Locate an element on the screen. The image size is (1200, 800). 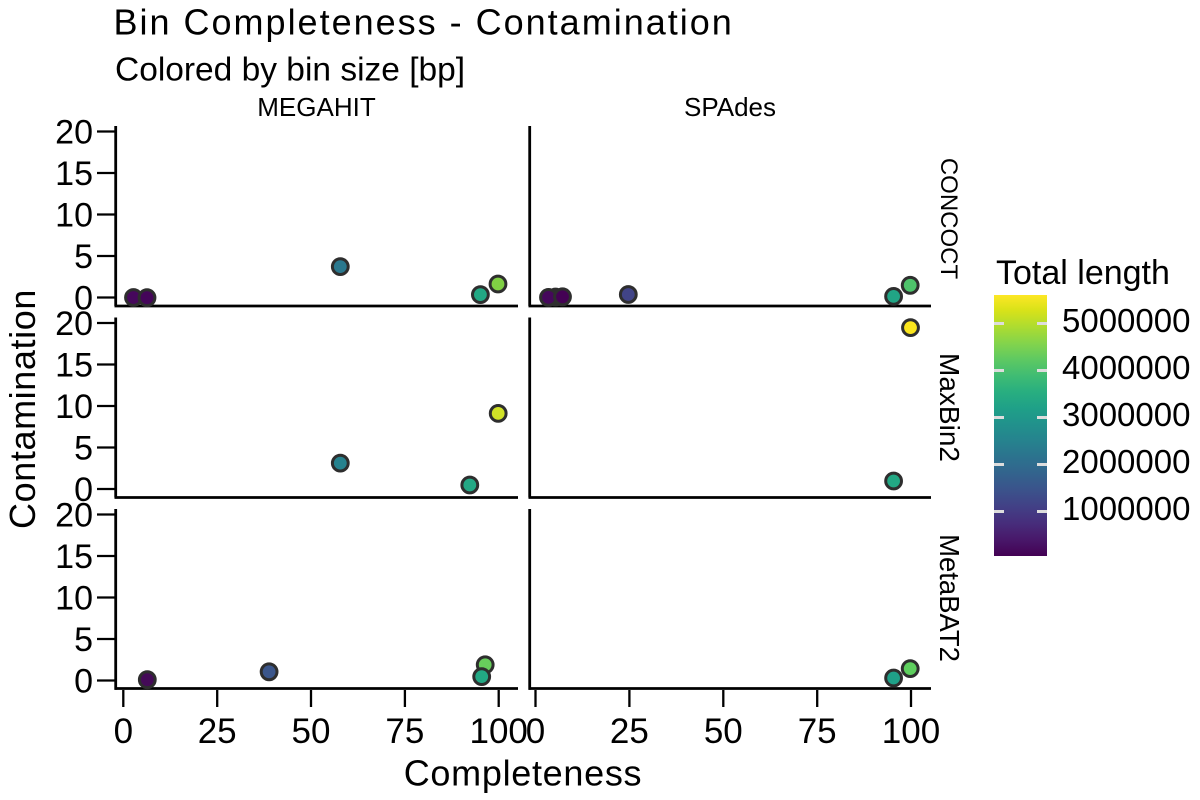
svg-text: 1000000 is located at coordinates (1126, 508).